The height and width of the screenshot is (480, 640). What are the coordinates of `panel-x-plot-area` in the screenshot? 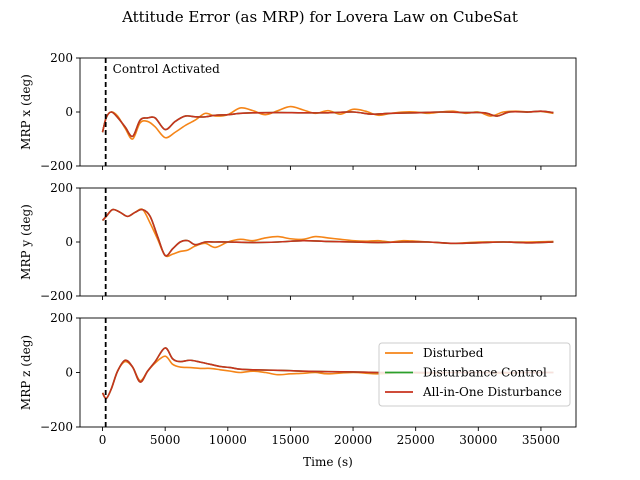 It's located at (327, 122).